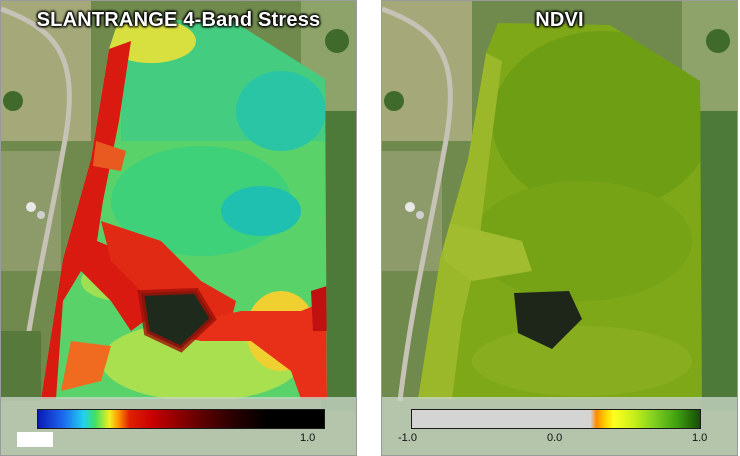 The width and height of the screenshot is (740, 456). Describe the element at coordinates (181, 419) in the screenshot. I see `stress-color-scale` at that location.